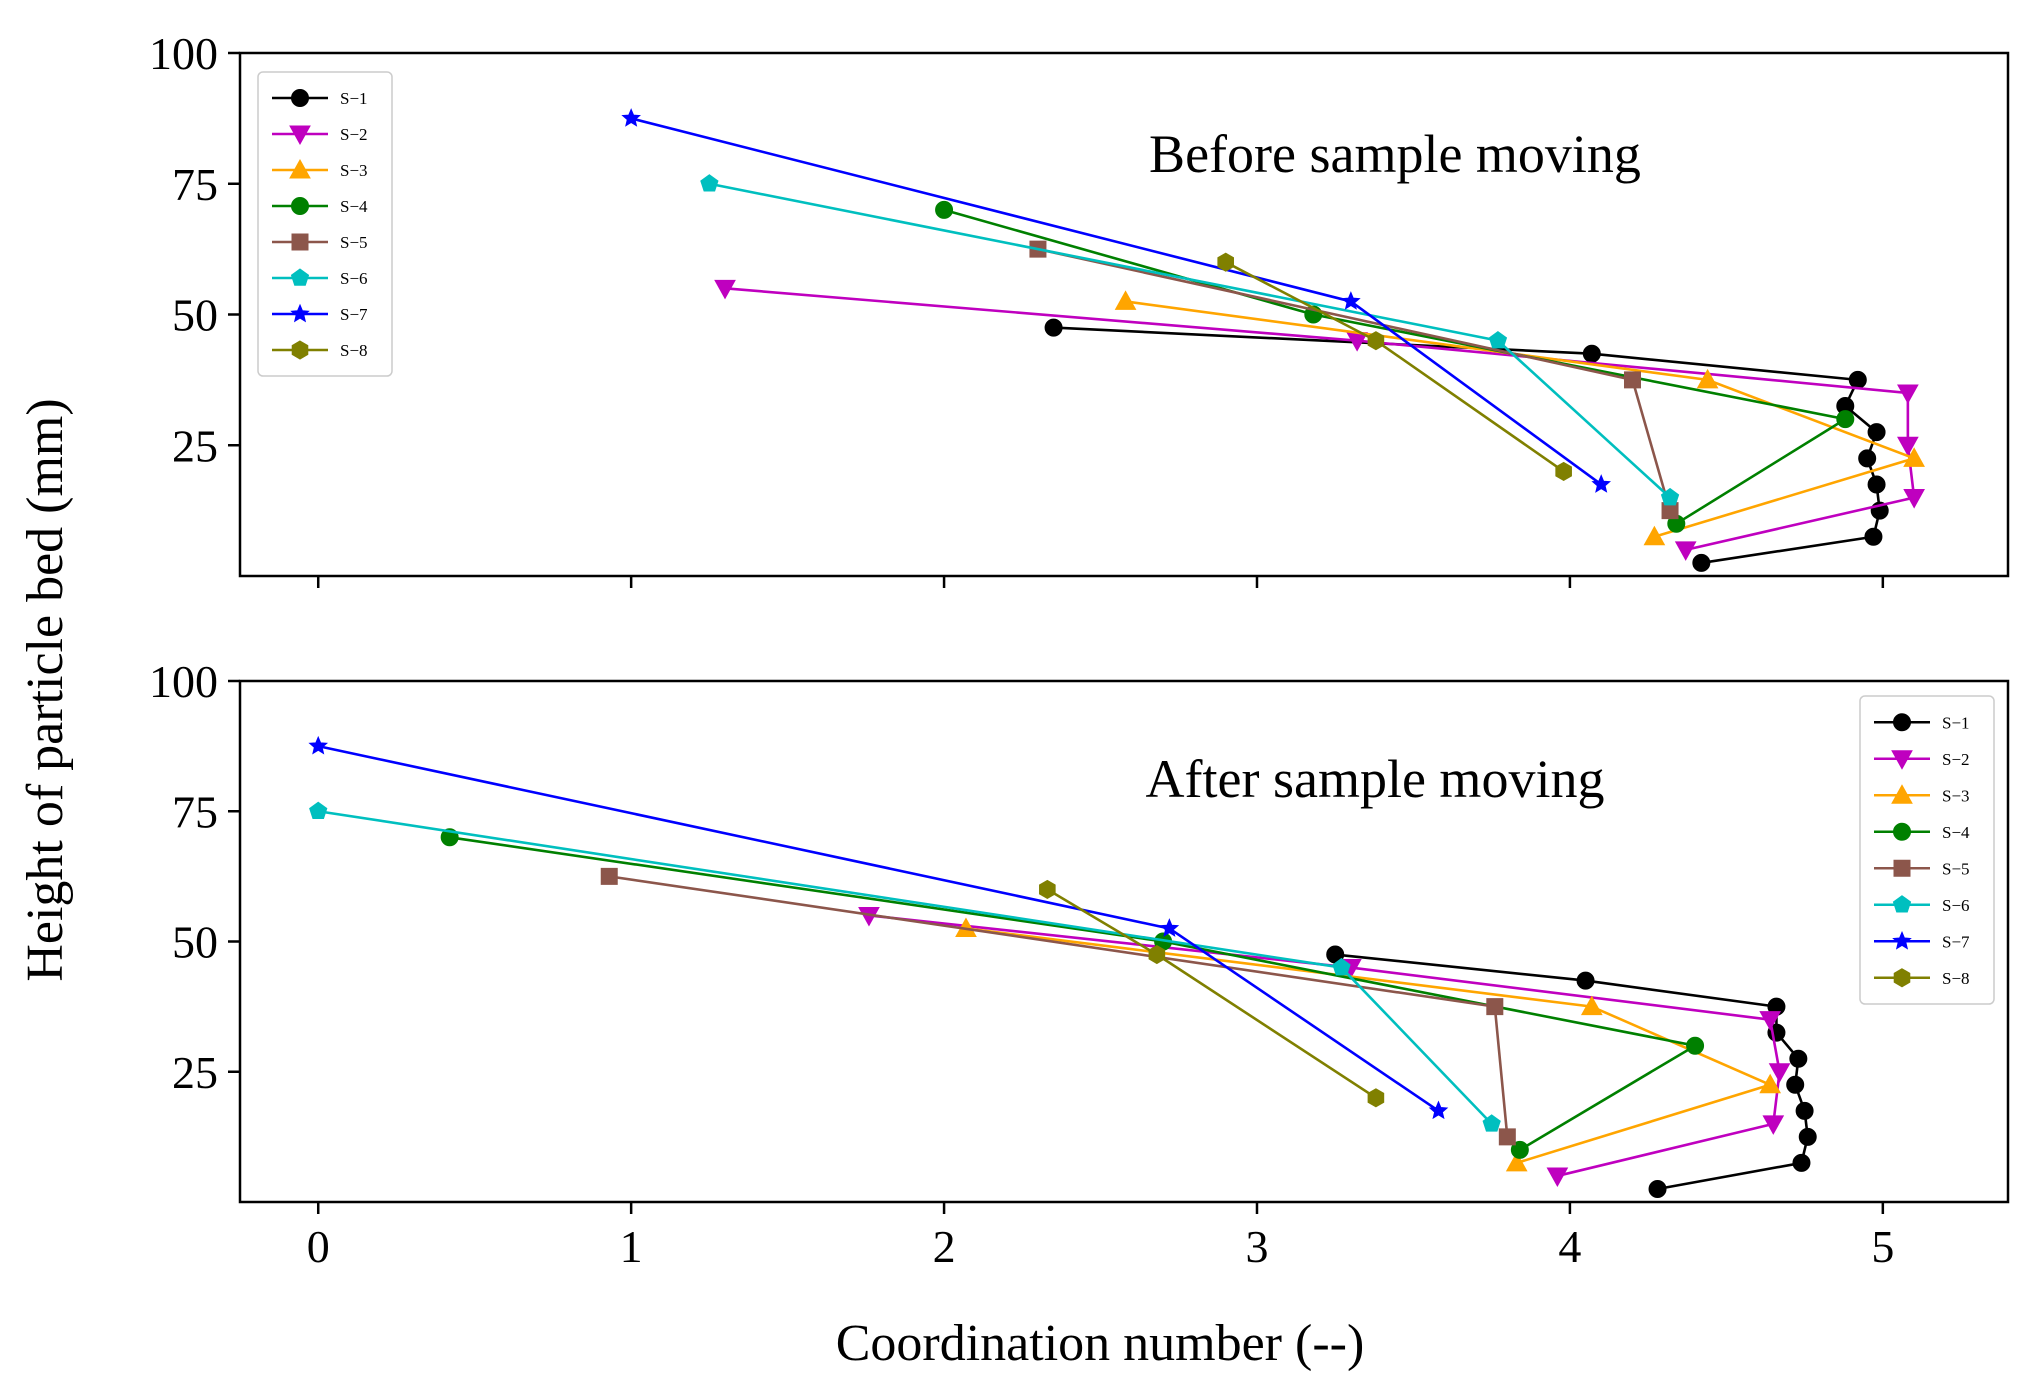  Describe the element at coordinates (354, 134) in the screenshot. I see `legend-label: S−2` at that location.